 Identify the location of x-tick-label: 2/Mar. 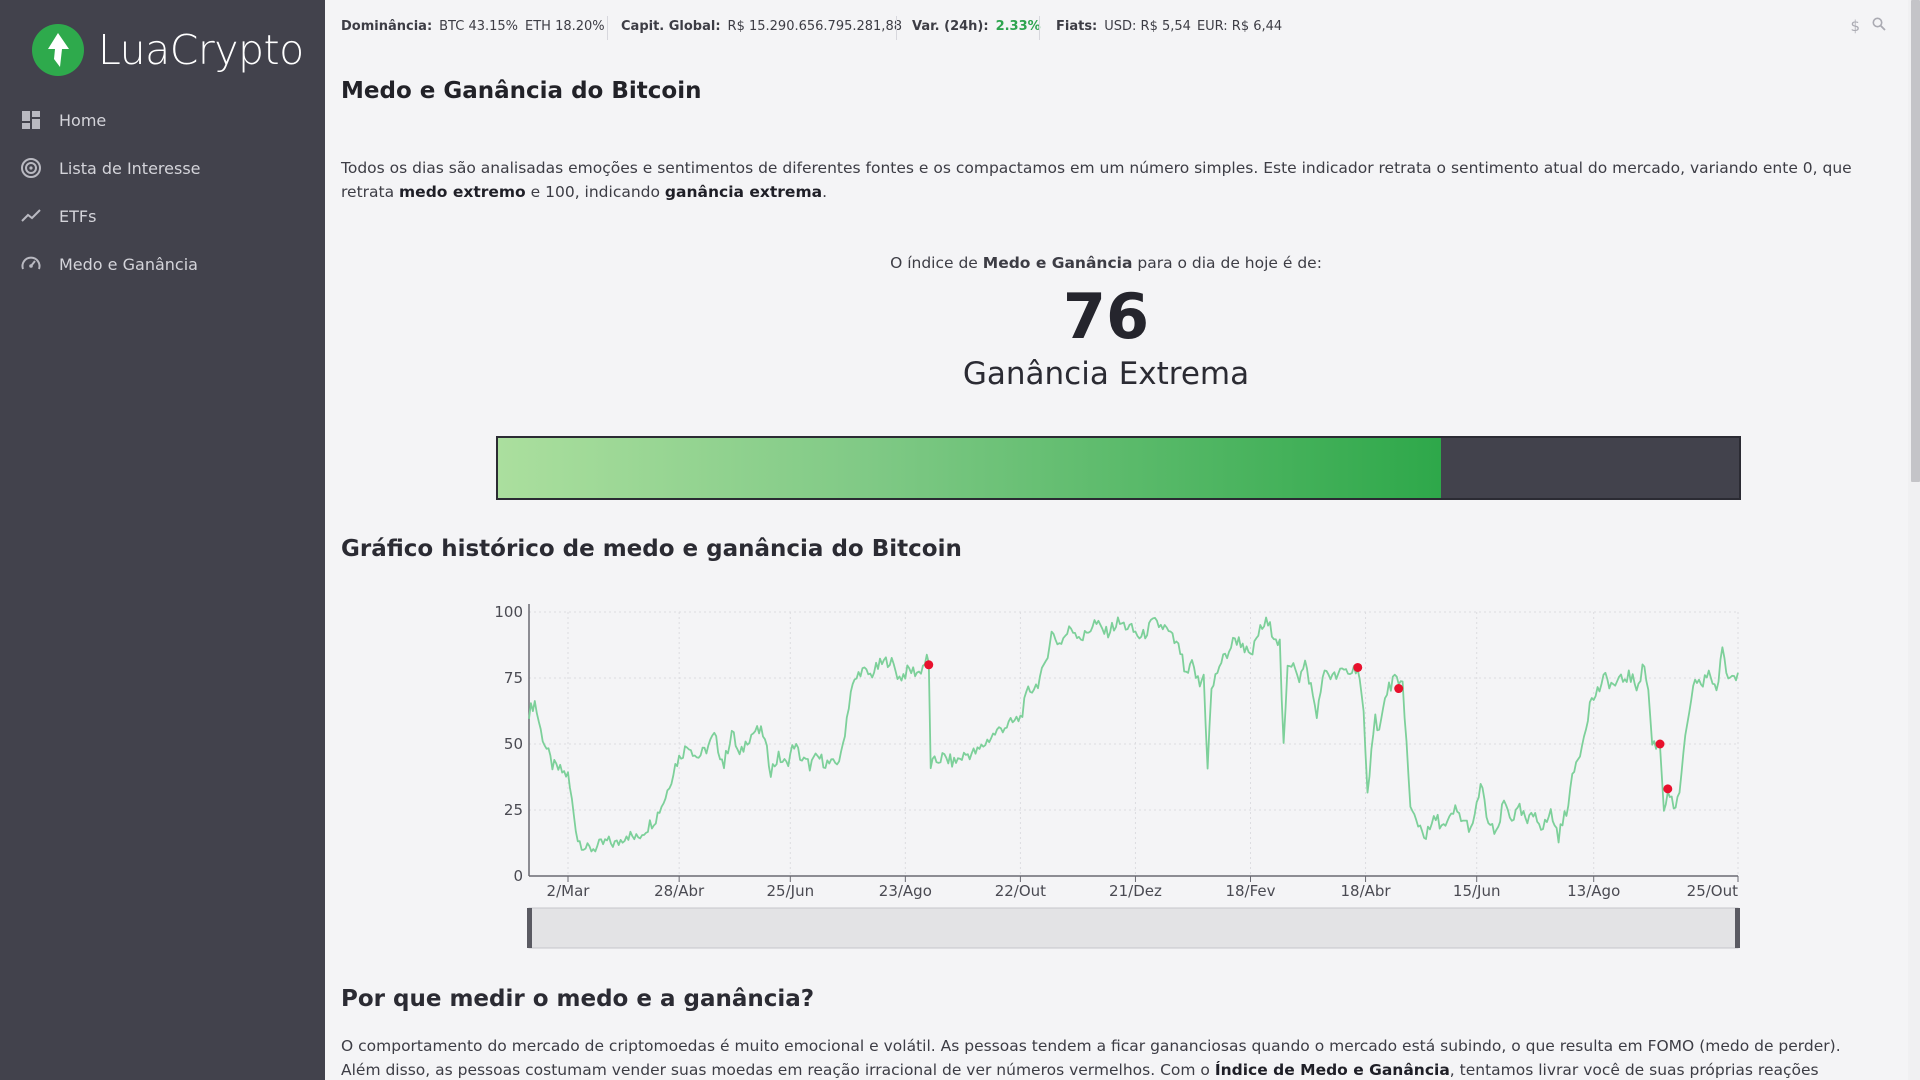
(569, 891).